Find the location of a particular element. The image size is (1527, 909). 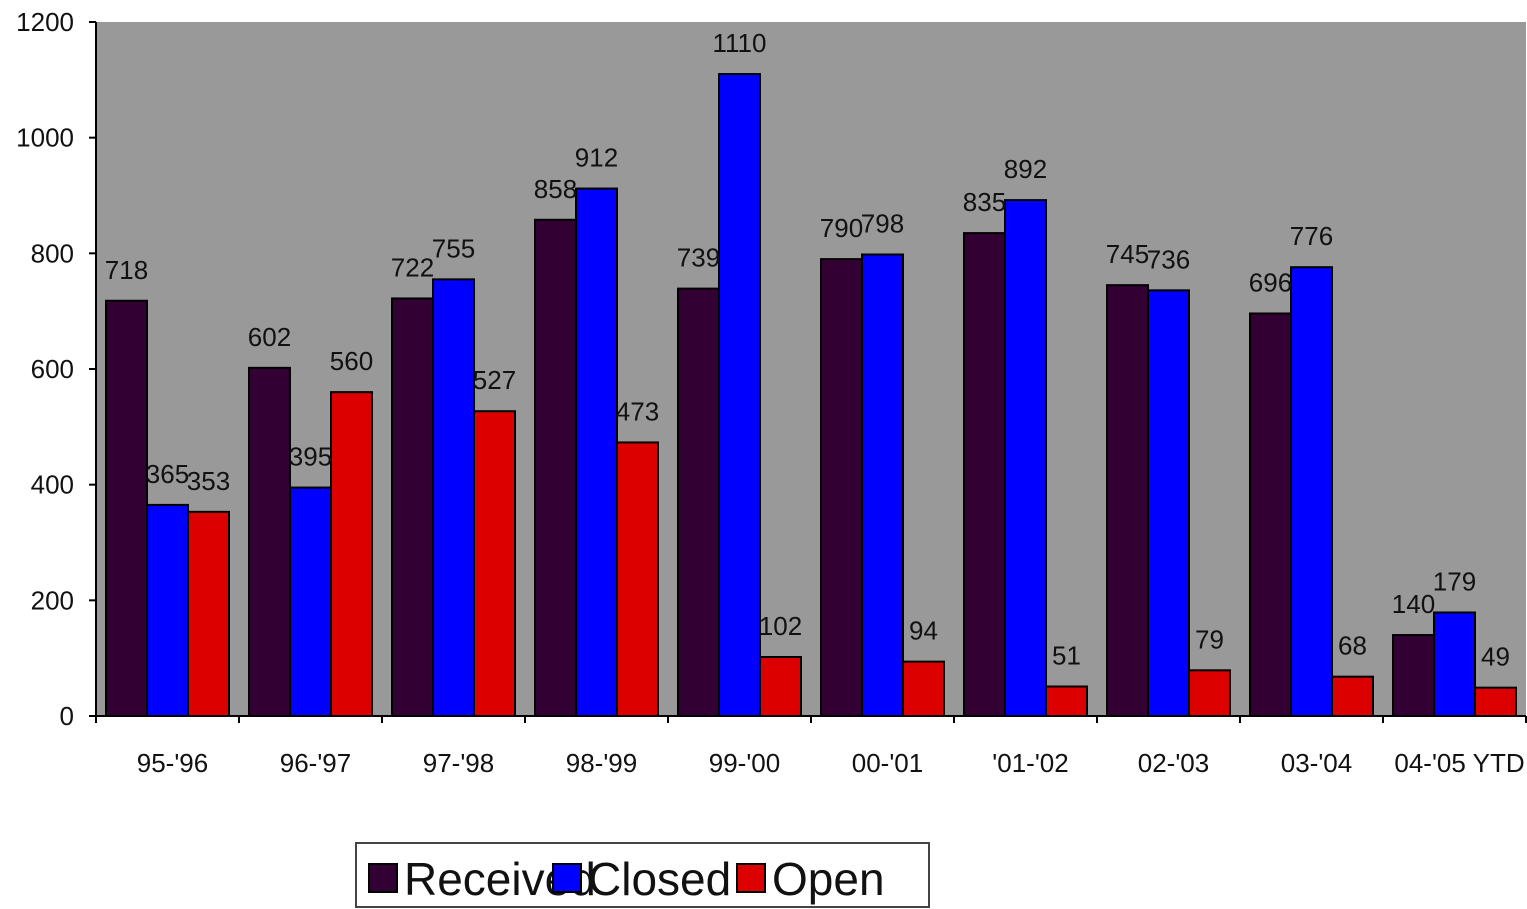

y-axis: 0 200 400 600 800 1000 1200 is located at coordinates (56, 369).